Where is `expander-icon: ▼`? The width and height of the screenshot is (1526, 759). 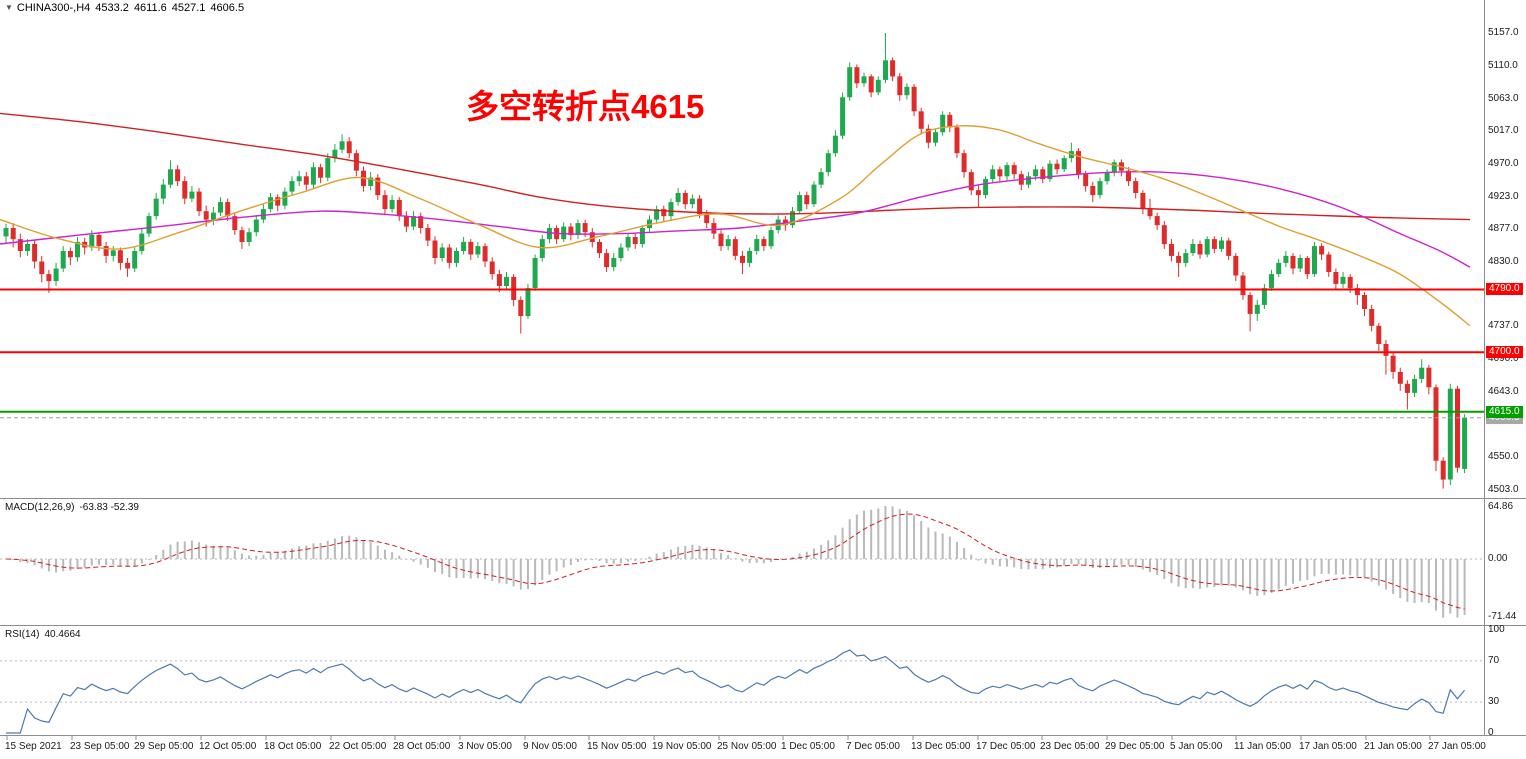 expander-icon: ▼ is located at coordinates (9, 7).